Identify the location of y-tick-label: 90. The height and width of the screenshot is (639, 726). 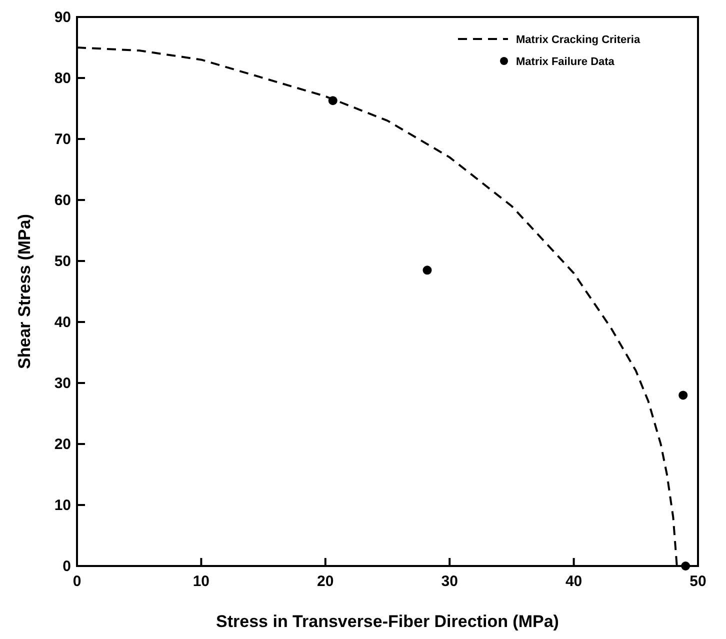
(62, 17).